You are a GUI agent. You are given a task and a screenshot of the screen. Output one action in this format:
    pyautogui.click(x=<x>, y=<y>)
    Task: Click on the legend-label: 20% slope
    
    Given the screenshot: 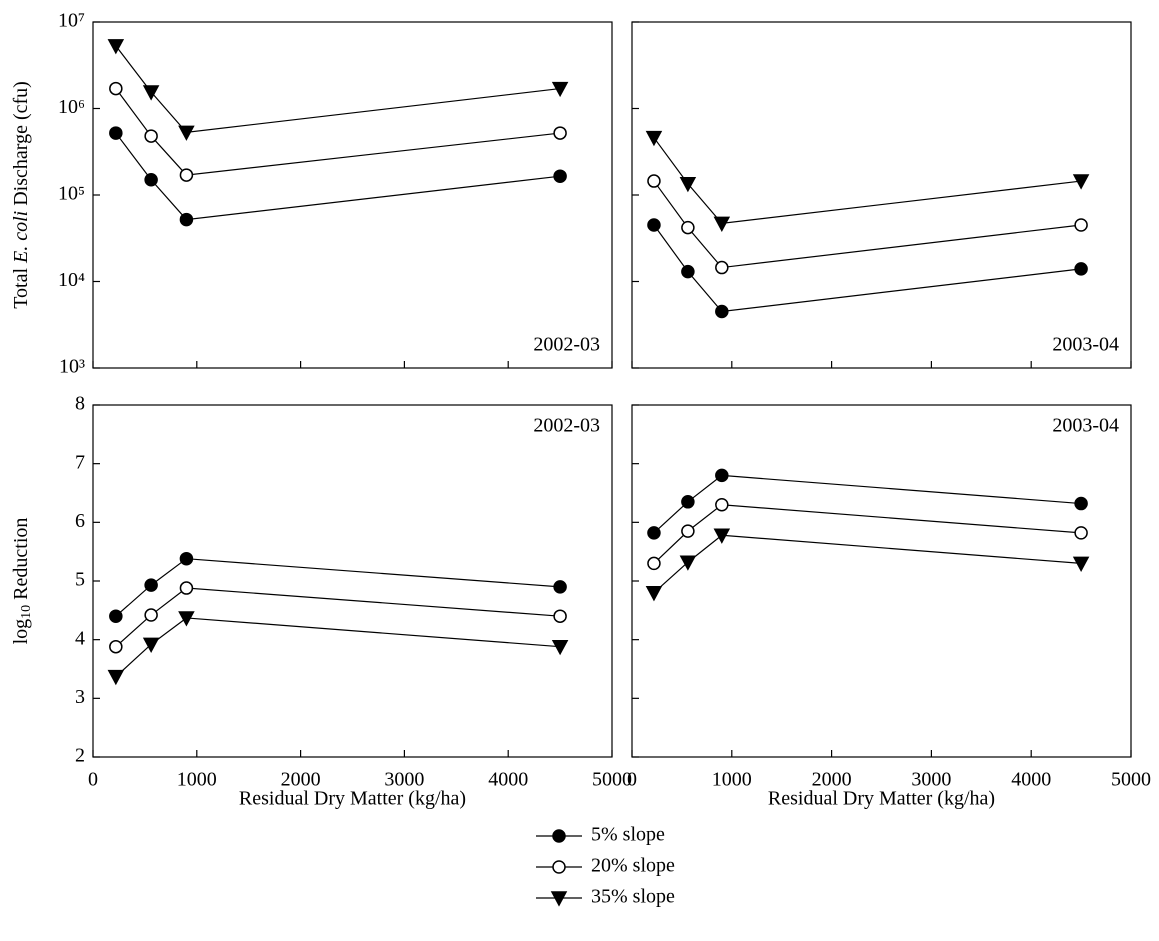 What is the action you would take?
    pyautogui.click(x=633, y=866)
    